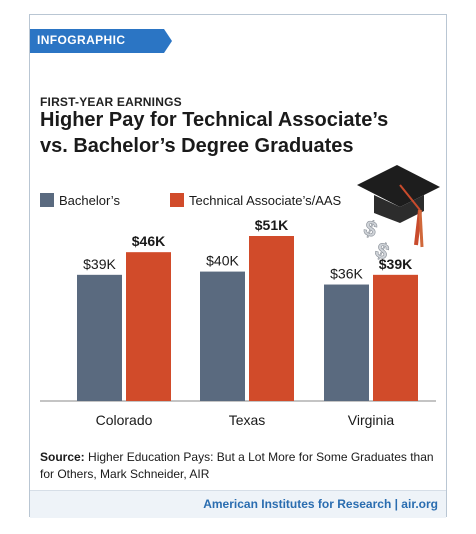 This screenshot has width=476, height=534. Describe the element at coordinates (247, 420) in the screenshot. I see `category-label-texas: Texas` at that location.